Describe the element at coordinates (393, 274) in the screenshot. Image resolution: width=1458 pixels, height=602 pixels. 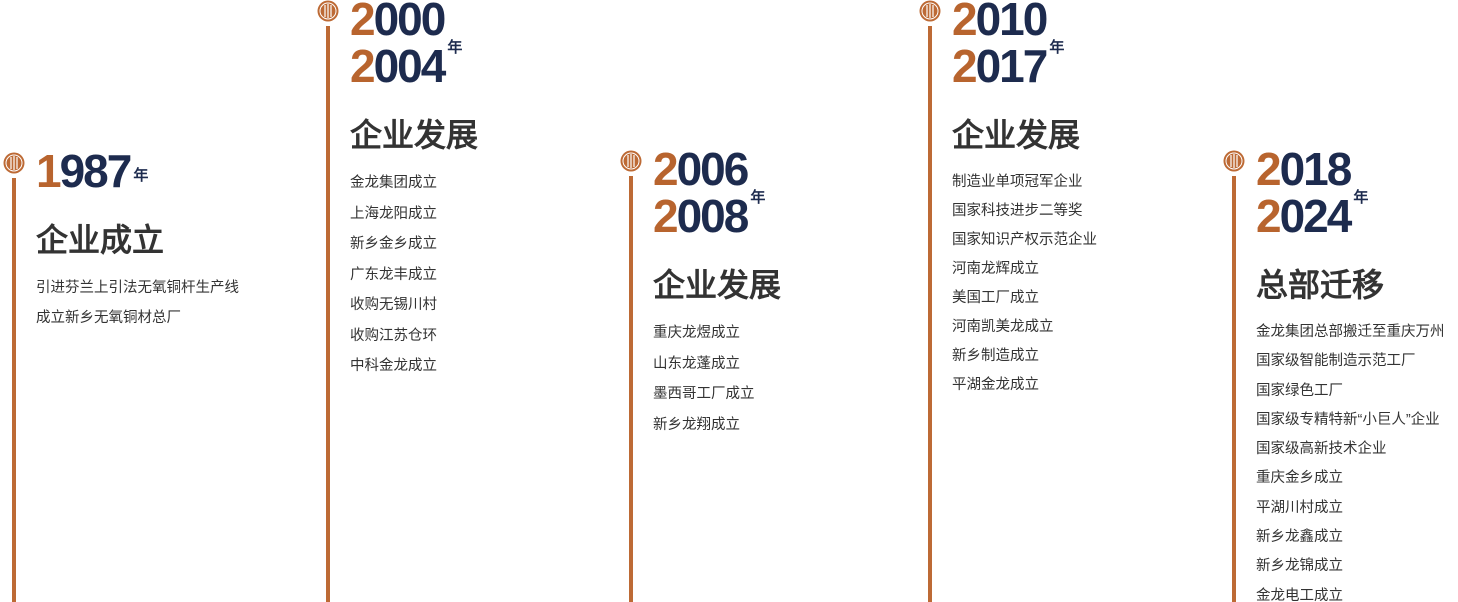
I see `item: 广东龙丰成立` at that location.